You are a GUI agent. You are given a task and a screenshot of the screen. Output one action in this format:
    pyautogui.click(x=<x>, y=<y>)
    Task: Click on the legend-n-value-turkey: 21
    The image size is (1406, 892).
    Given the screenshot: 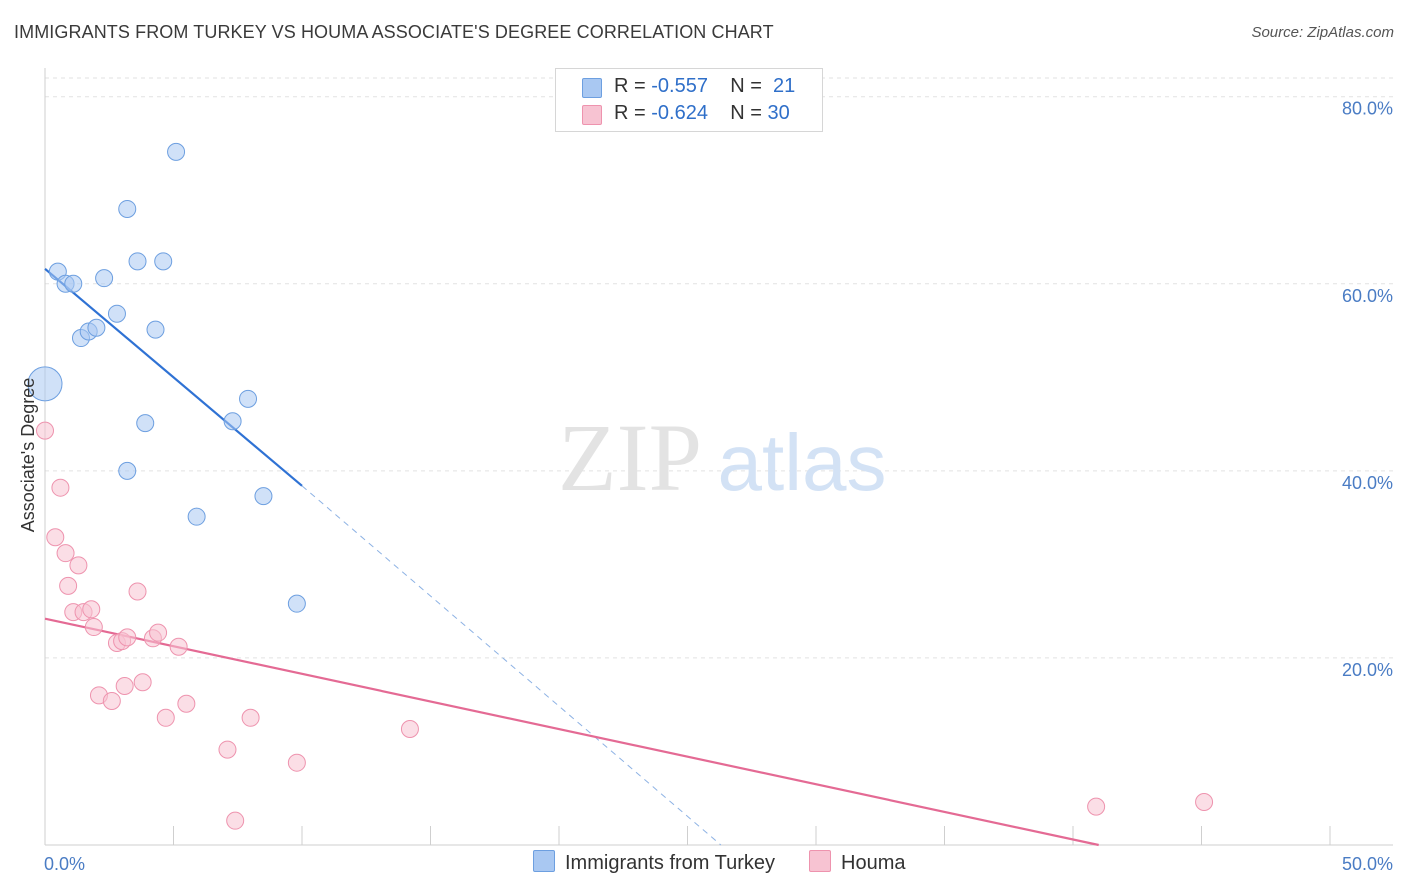 What is the action you would take?
    pyautogui.click(x=784, y=86)
    